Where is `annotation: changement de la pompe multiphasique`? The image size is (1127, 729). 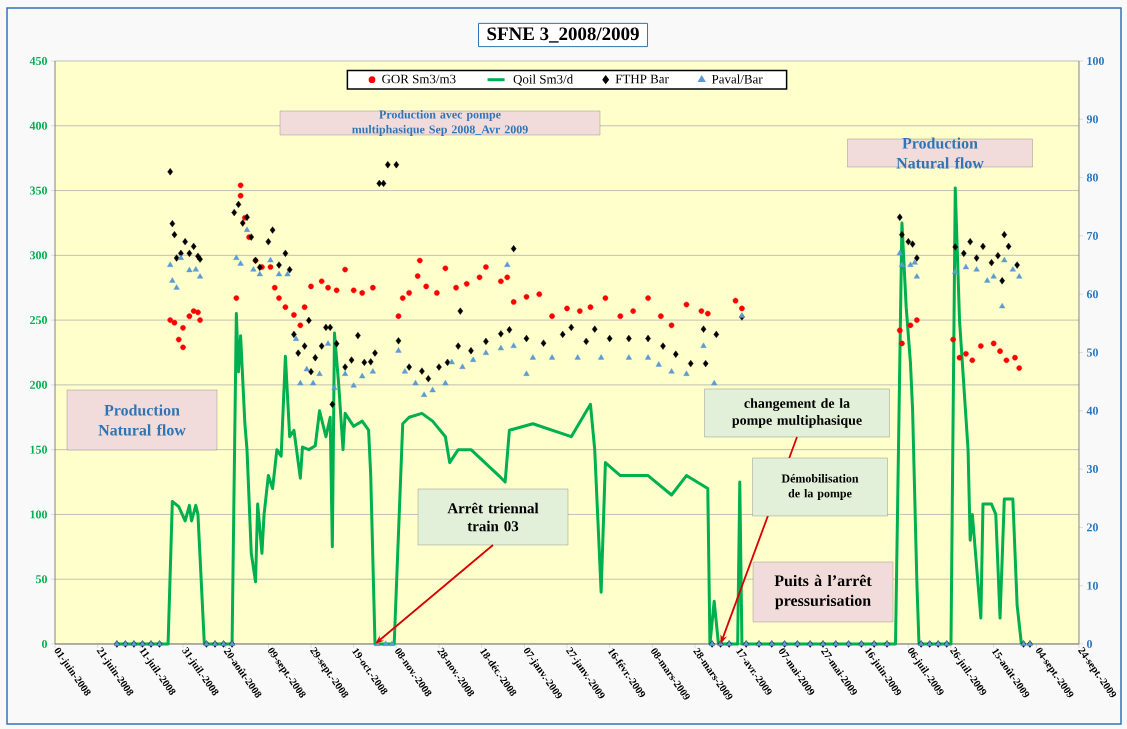
annotation: changement de la pompe multiphasique is located at coordinates (797, 413).